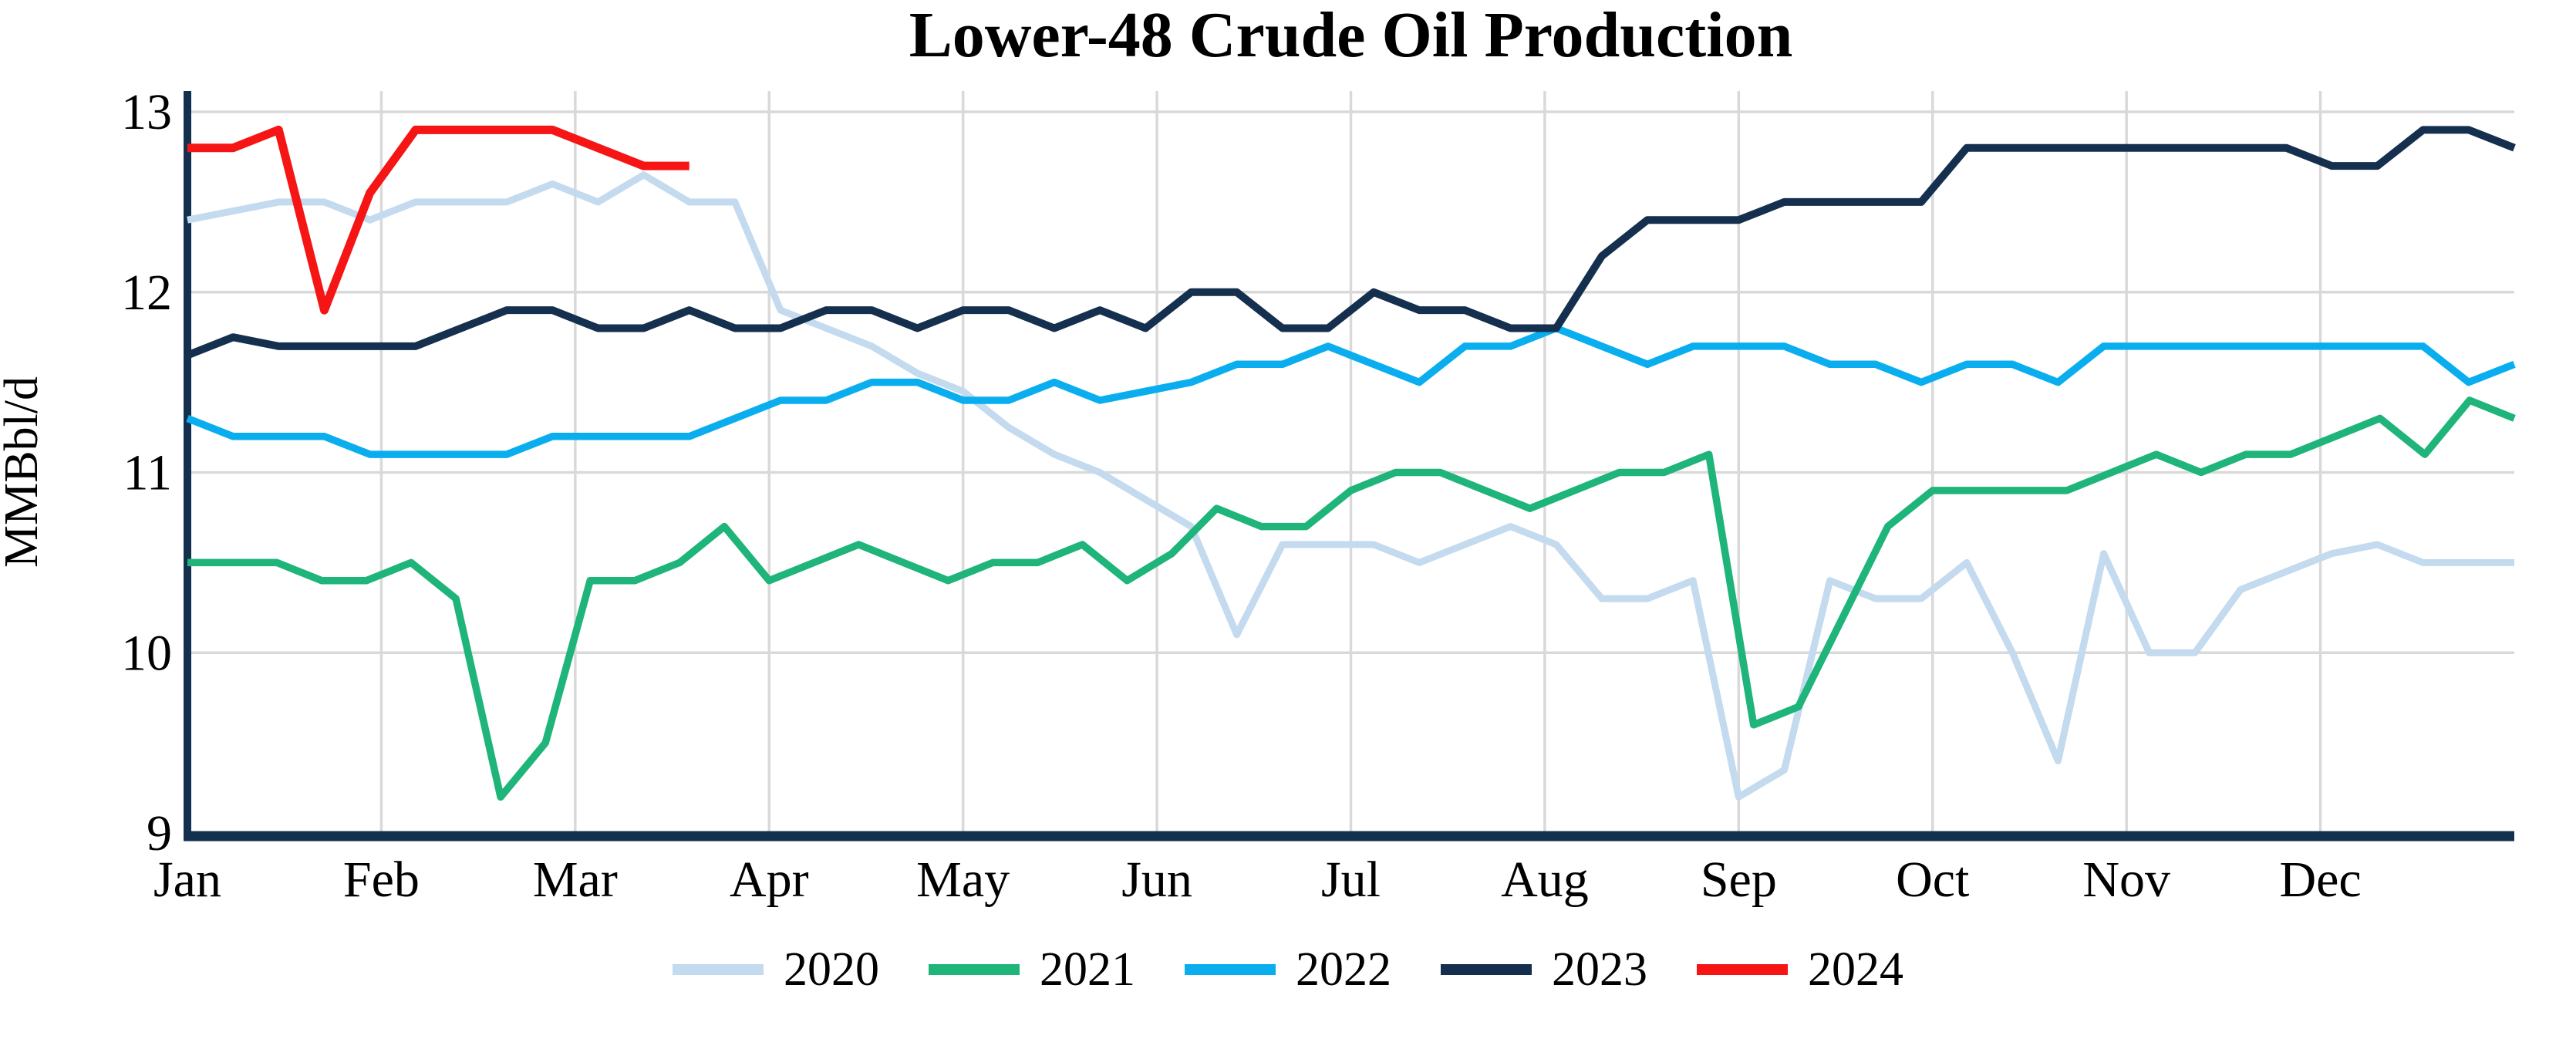 Image resolution: width=2576 pixels, height=1049 pixels. What do you see at coordinates (1230, 969) in the screenshot?
I see `legend-swatch-2022` at bounding box center [1230, 969].